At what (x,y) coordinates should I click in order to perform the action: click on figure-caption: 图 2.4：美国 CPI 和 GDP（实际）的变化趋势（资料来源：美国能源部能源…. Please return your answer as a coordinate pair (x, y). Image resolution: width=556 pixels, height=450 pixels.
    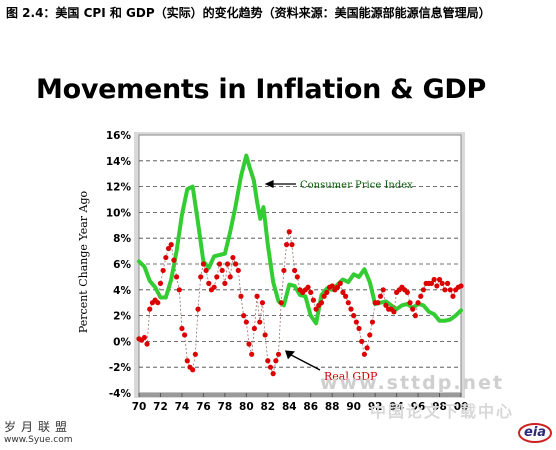
    Looking at the image, I should click on (248, 13).